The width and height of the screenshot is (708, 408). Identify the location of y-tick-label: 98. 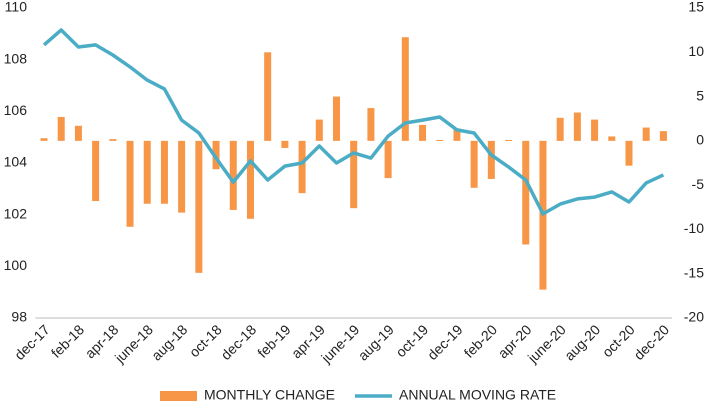
(19, 317).